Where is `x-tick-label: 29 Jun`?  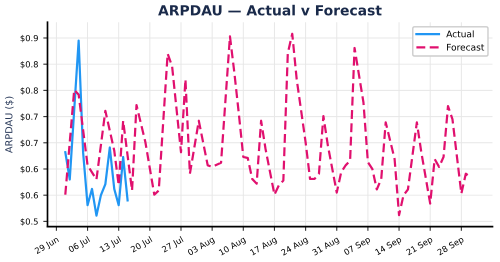
x-tick-label: 29 Jun is located at coordinates (47, 246).